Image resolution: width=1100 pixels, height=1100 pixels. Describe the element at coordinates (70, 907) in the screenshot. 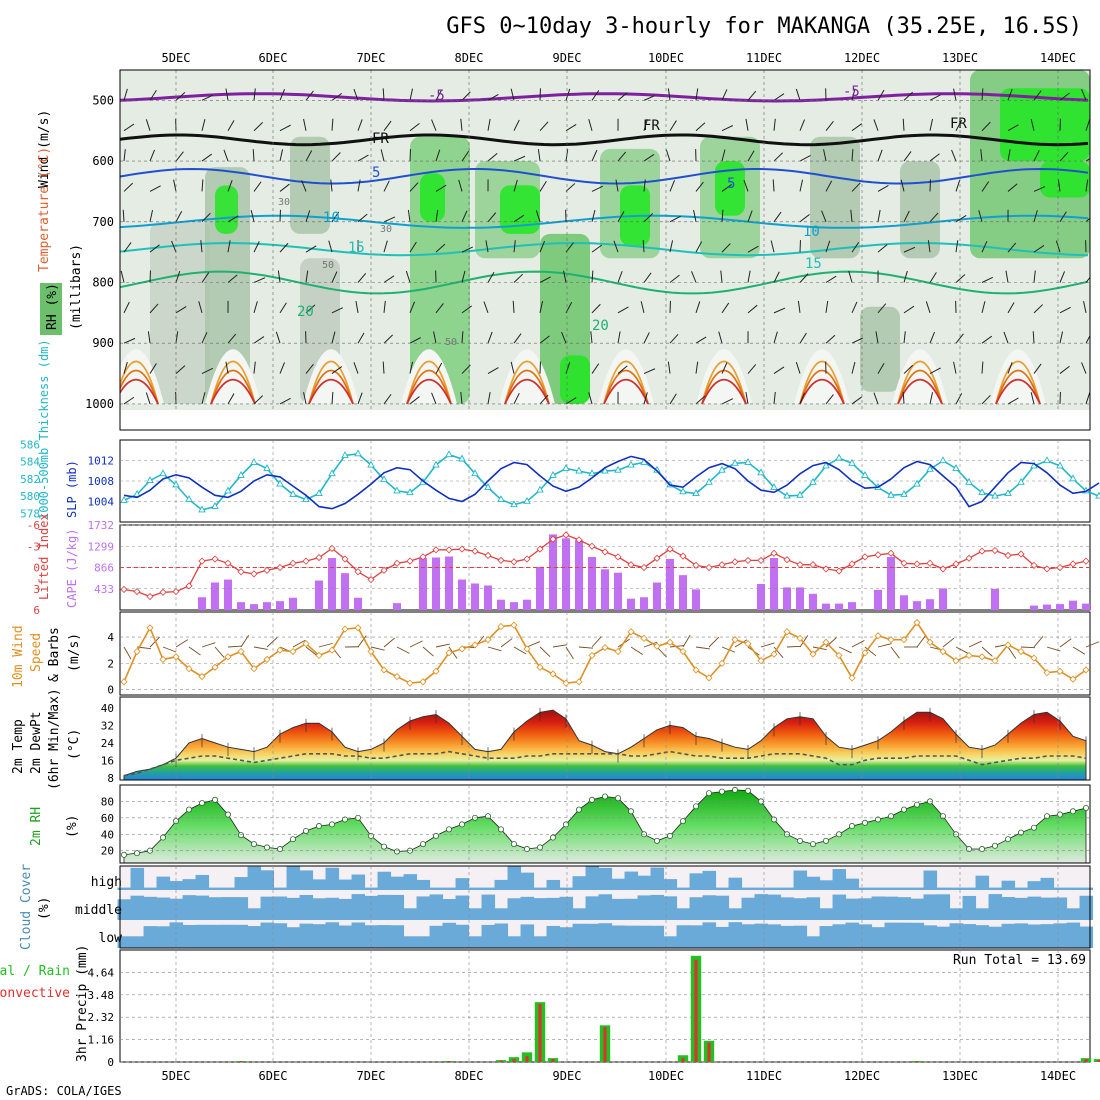

I see `cloud-labels: Cloud Cover (%) high middle low` at that location.